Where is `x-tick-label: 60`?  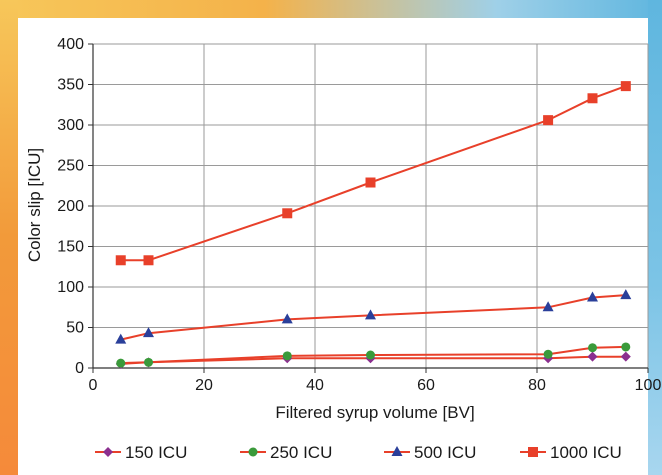 x-tick-label: 60 is located at coordinates (426, 385).